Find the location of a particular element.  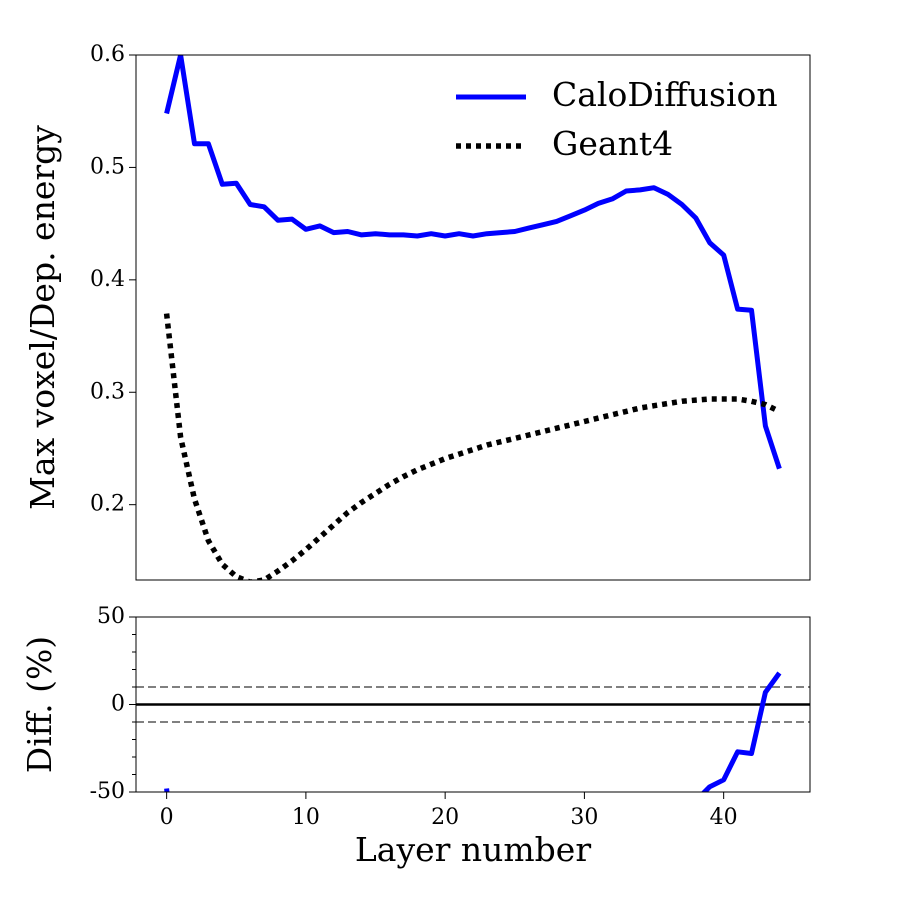

y-axis-label: Diff. (%) is located at coordinates (39, 704).